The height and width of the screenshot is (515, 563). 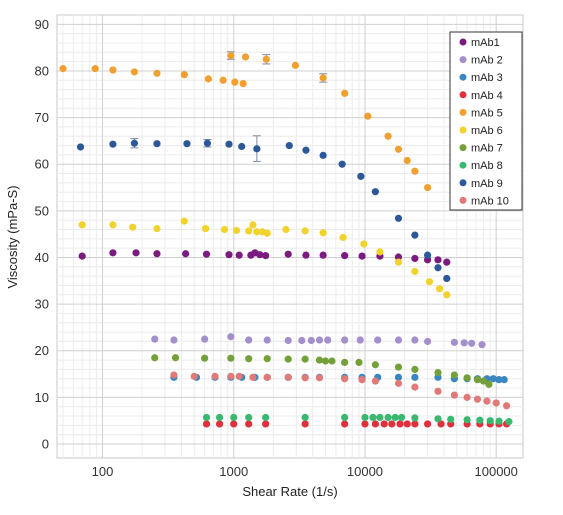 I want to click on y-tick-label: 40, so click(x=42, y=257).